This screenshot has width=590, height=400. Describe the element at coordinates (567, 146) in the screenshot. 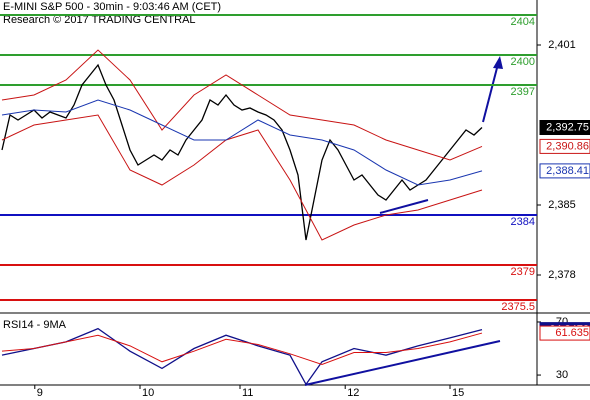

I see `value-tag-label: 2,390.86` at that location.